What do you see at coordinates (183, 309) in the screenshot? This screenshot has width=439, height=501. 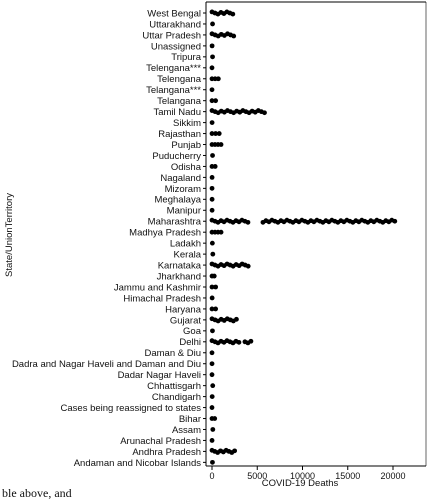 I see `y-tick-label: Haryana` at bounding box center [183, 309].